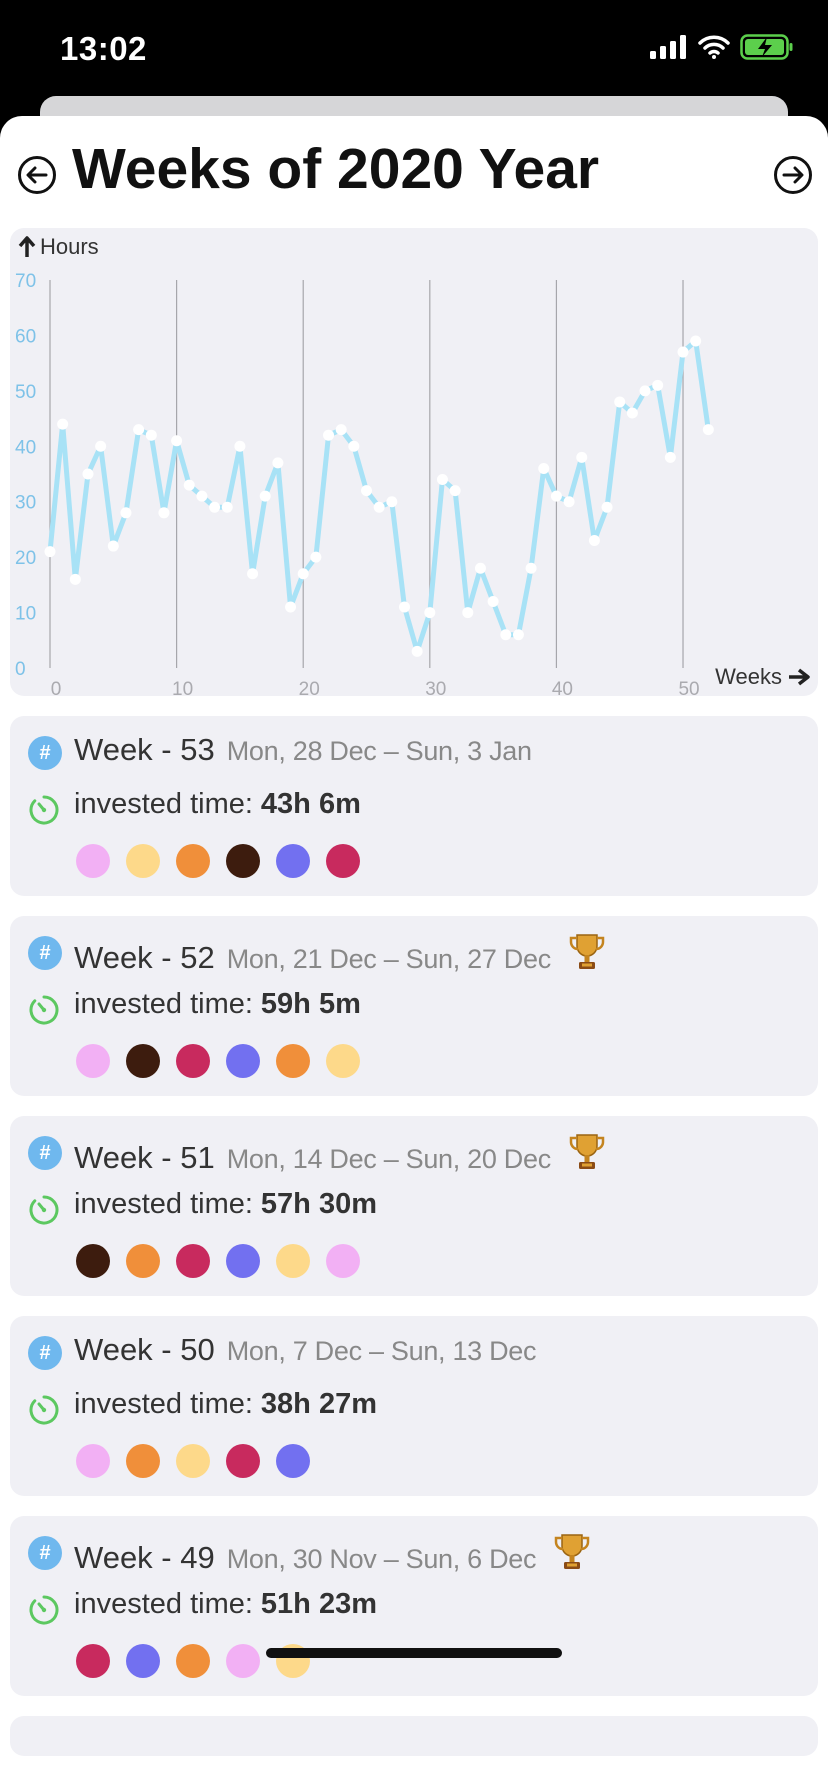 This screenshot has width=828, height=1792. What do you see at coordinates (722, 47) in the screenshot?
I see `status-icons` at bounding box center [722, 47].